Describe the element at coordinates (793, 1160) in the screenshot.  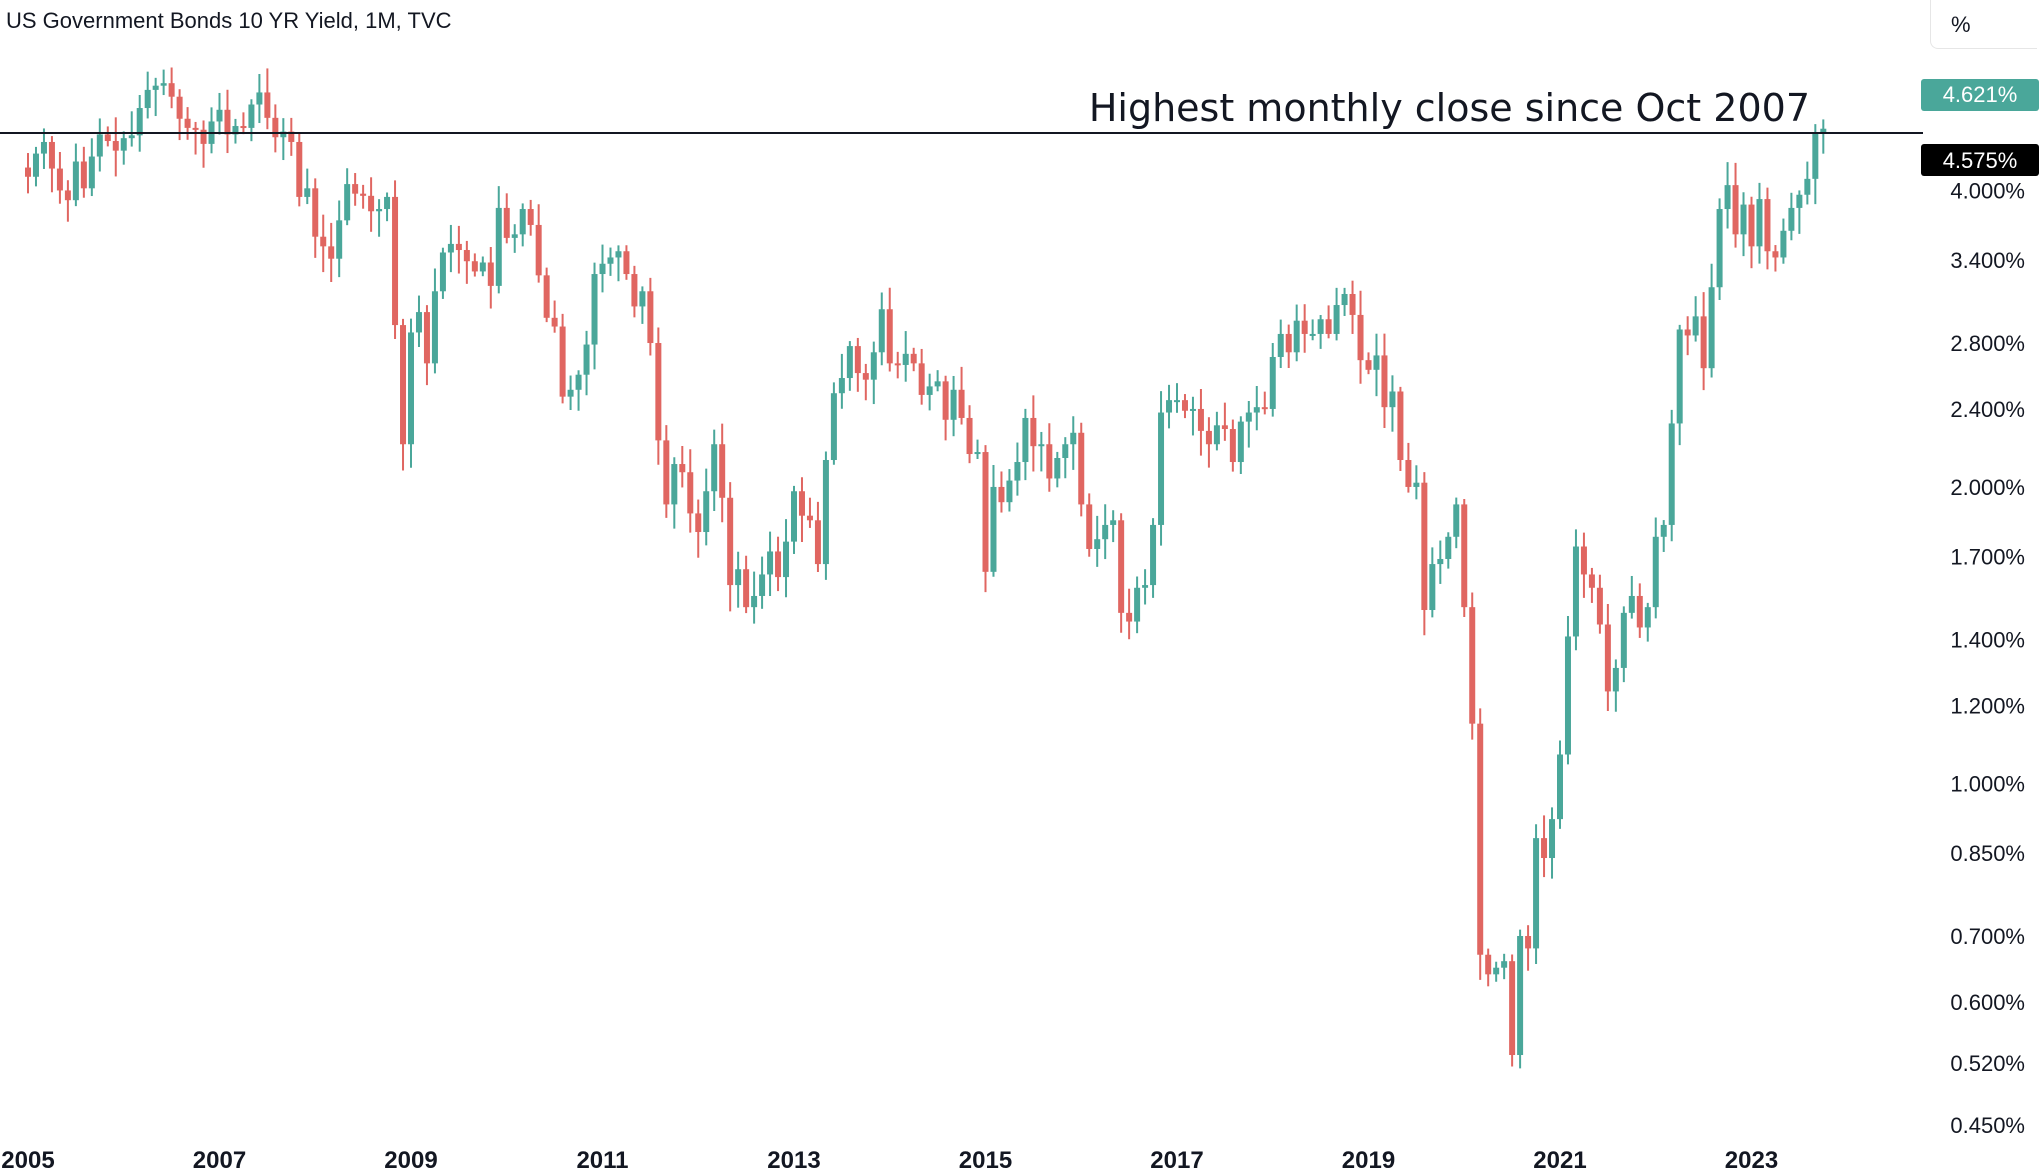
I see `x-tick-label: 2013` at that location.